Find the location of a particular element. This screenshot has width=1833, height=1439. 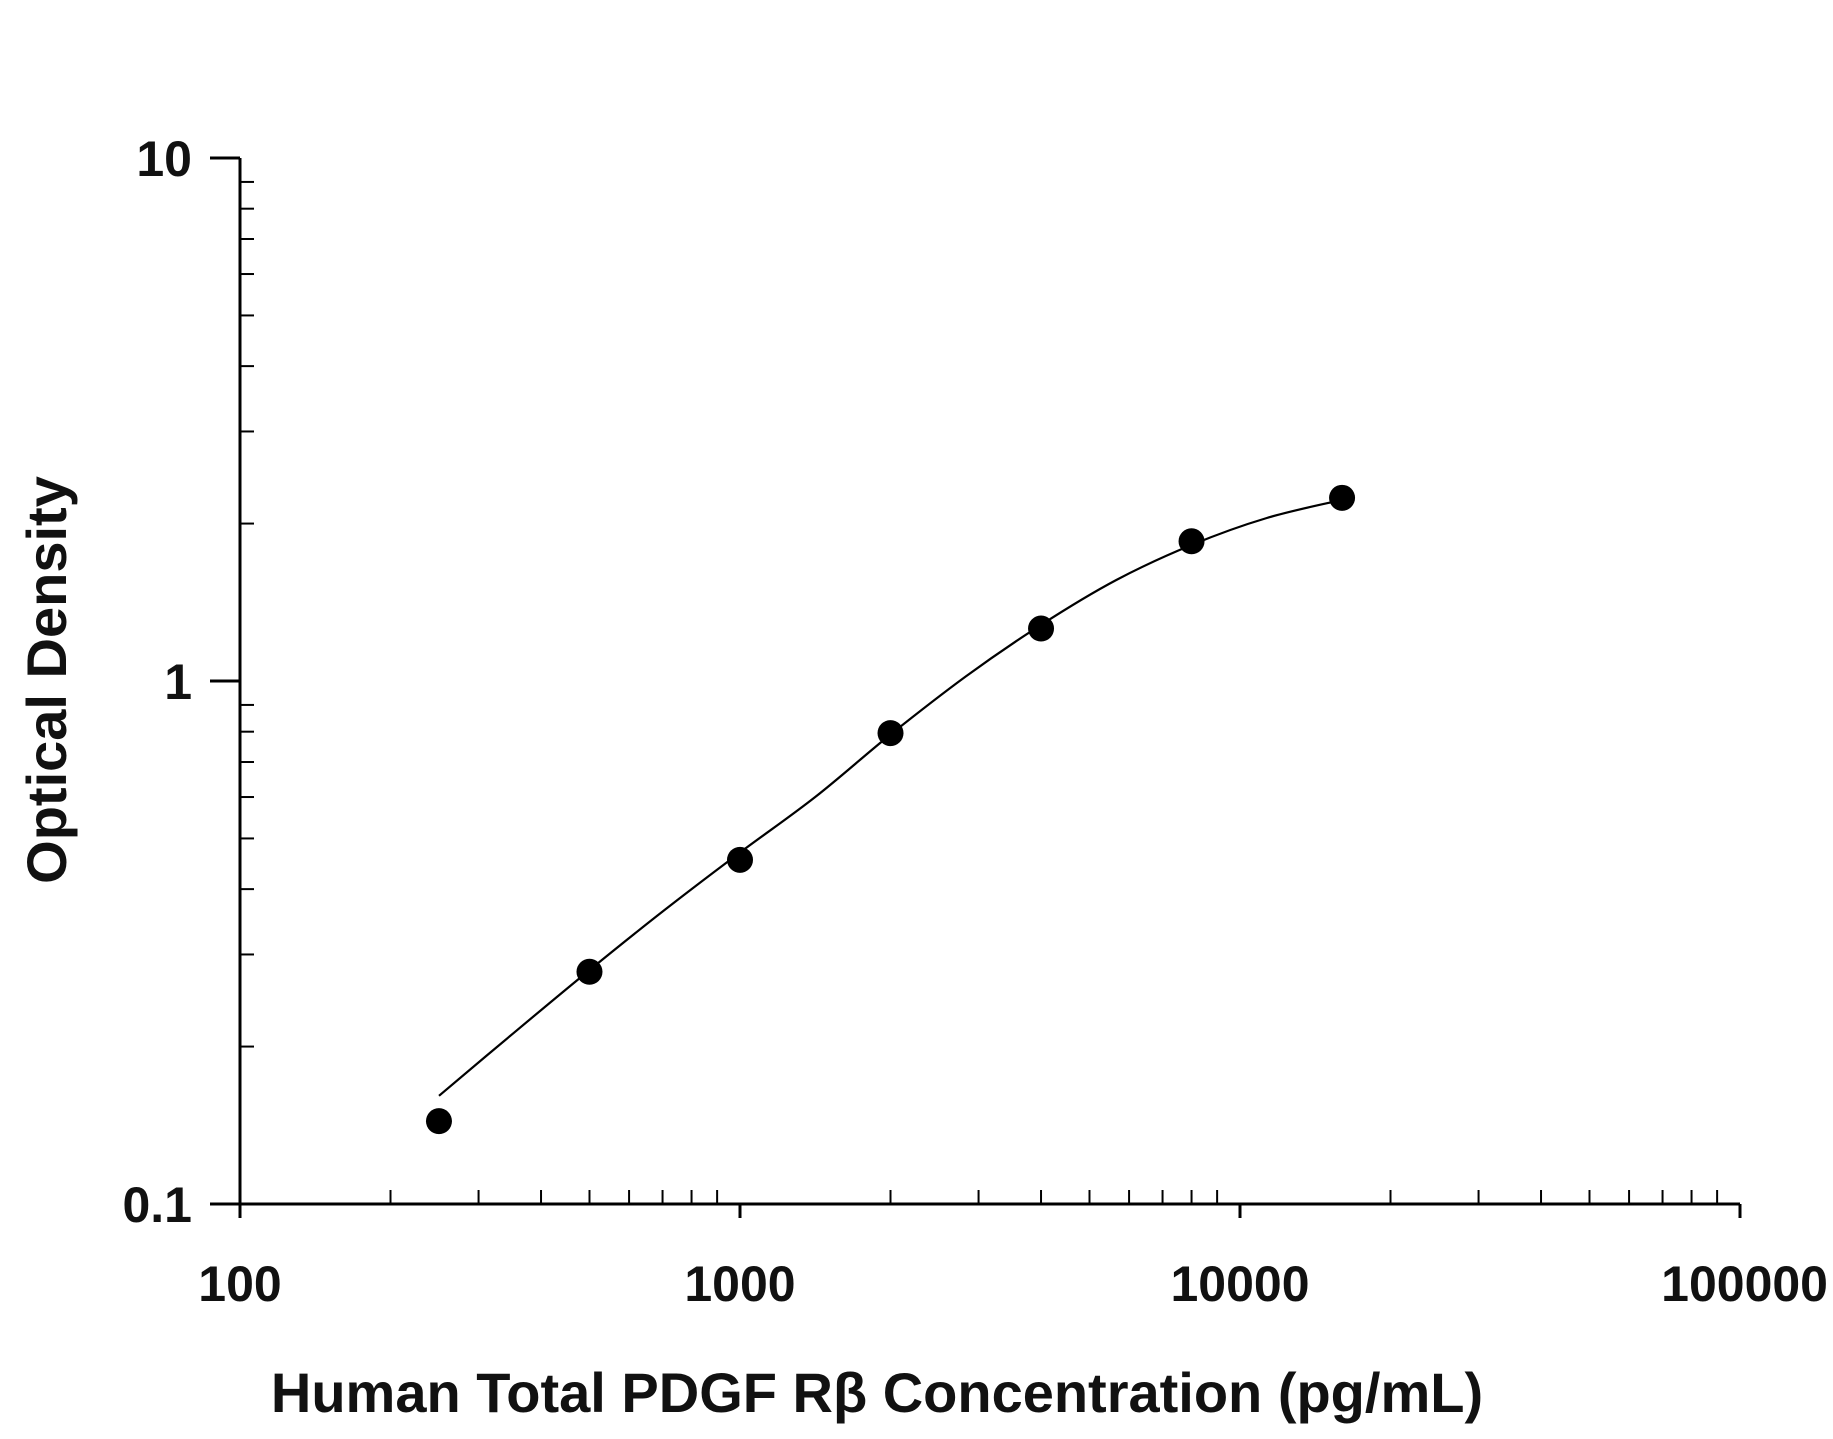

x-tick-label: 100 is located at coordinates (239, 1284).